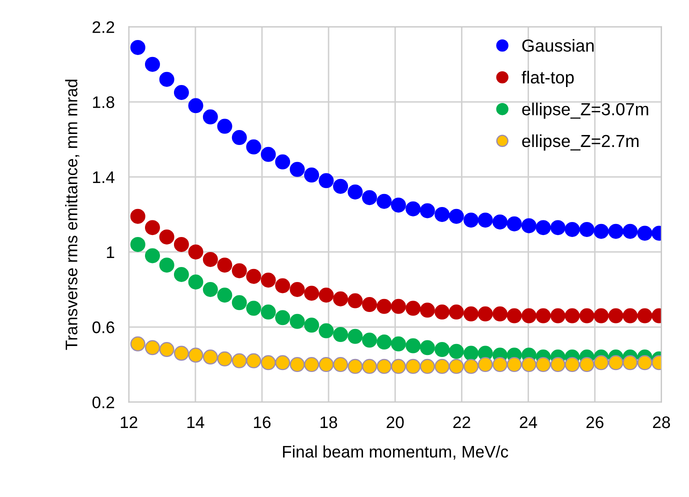 The width and height of the screenshot is (689, 497). I want to click on y-tick-label: 2.2, so click(103, 27).